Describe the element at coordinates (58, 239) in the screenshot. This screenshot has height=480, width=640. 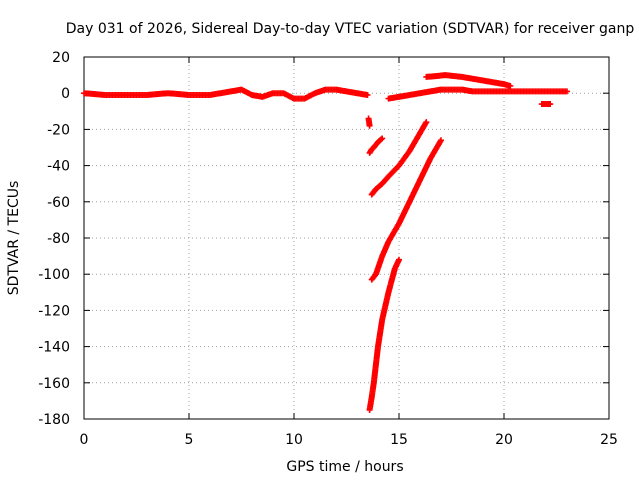
I see `y-tick-label: -80` at that location.